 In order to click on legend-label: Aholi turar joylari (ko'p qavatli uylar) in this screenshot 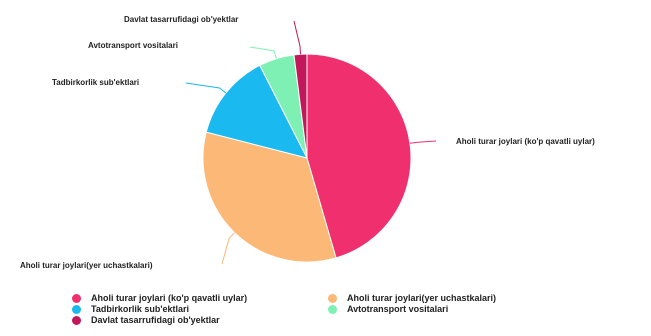, I will do `click(169, 298)`.